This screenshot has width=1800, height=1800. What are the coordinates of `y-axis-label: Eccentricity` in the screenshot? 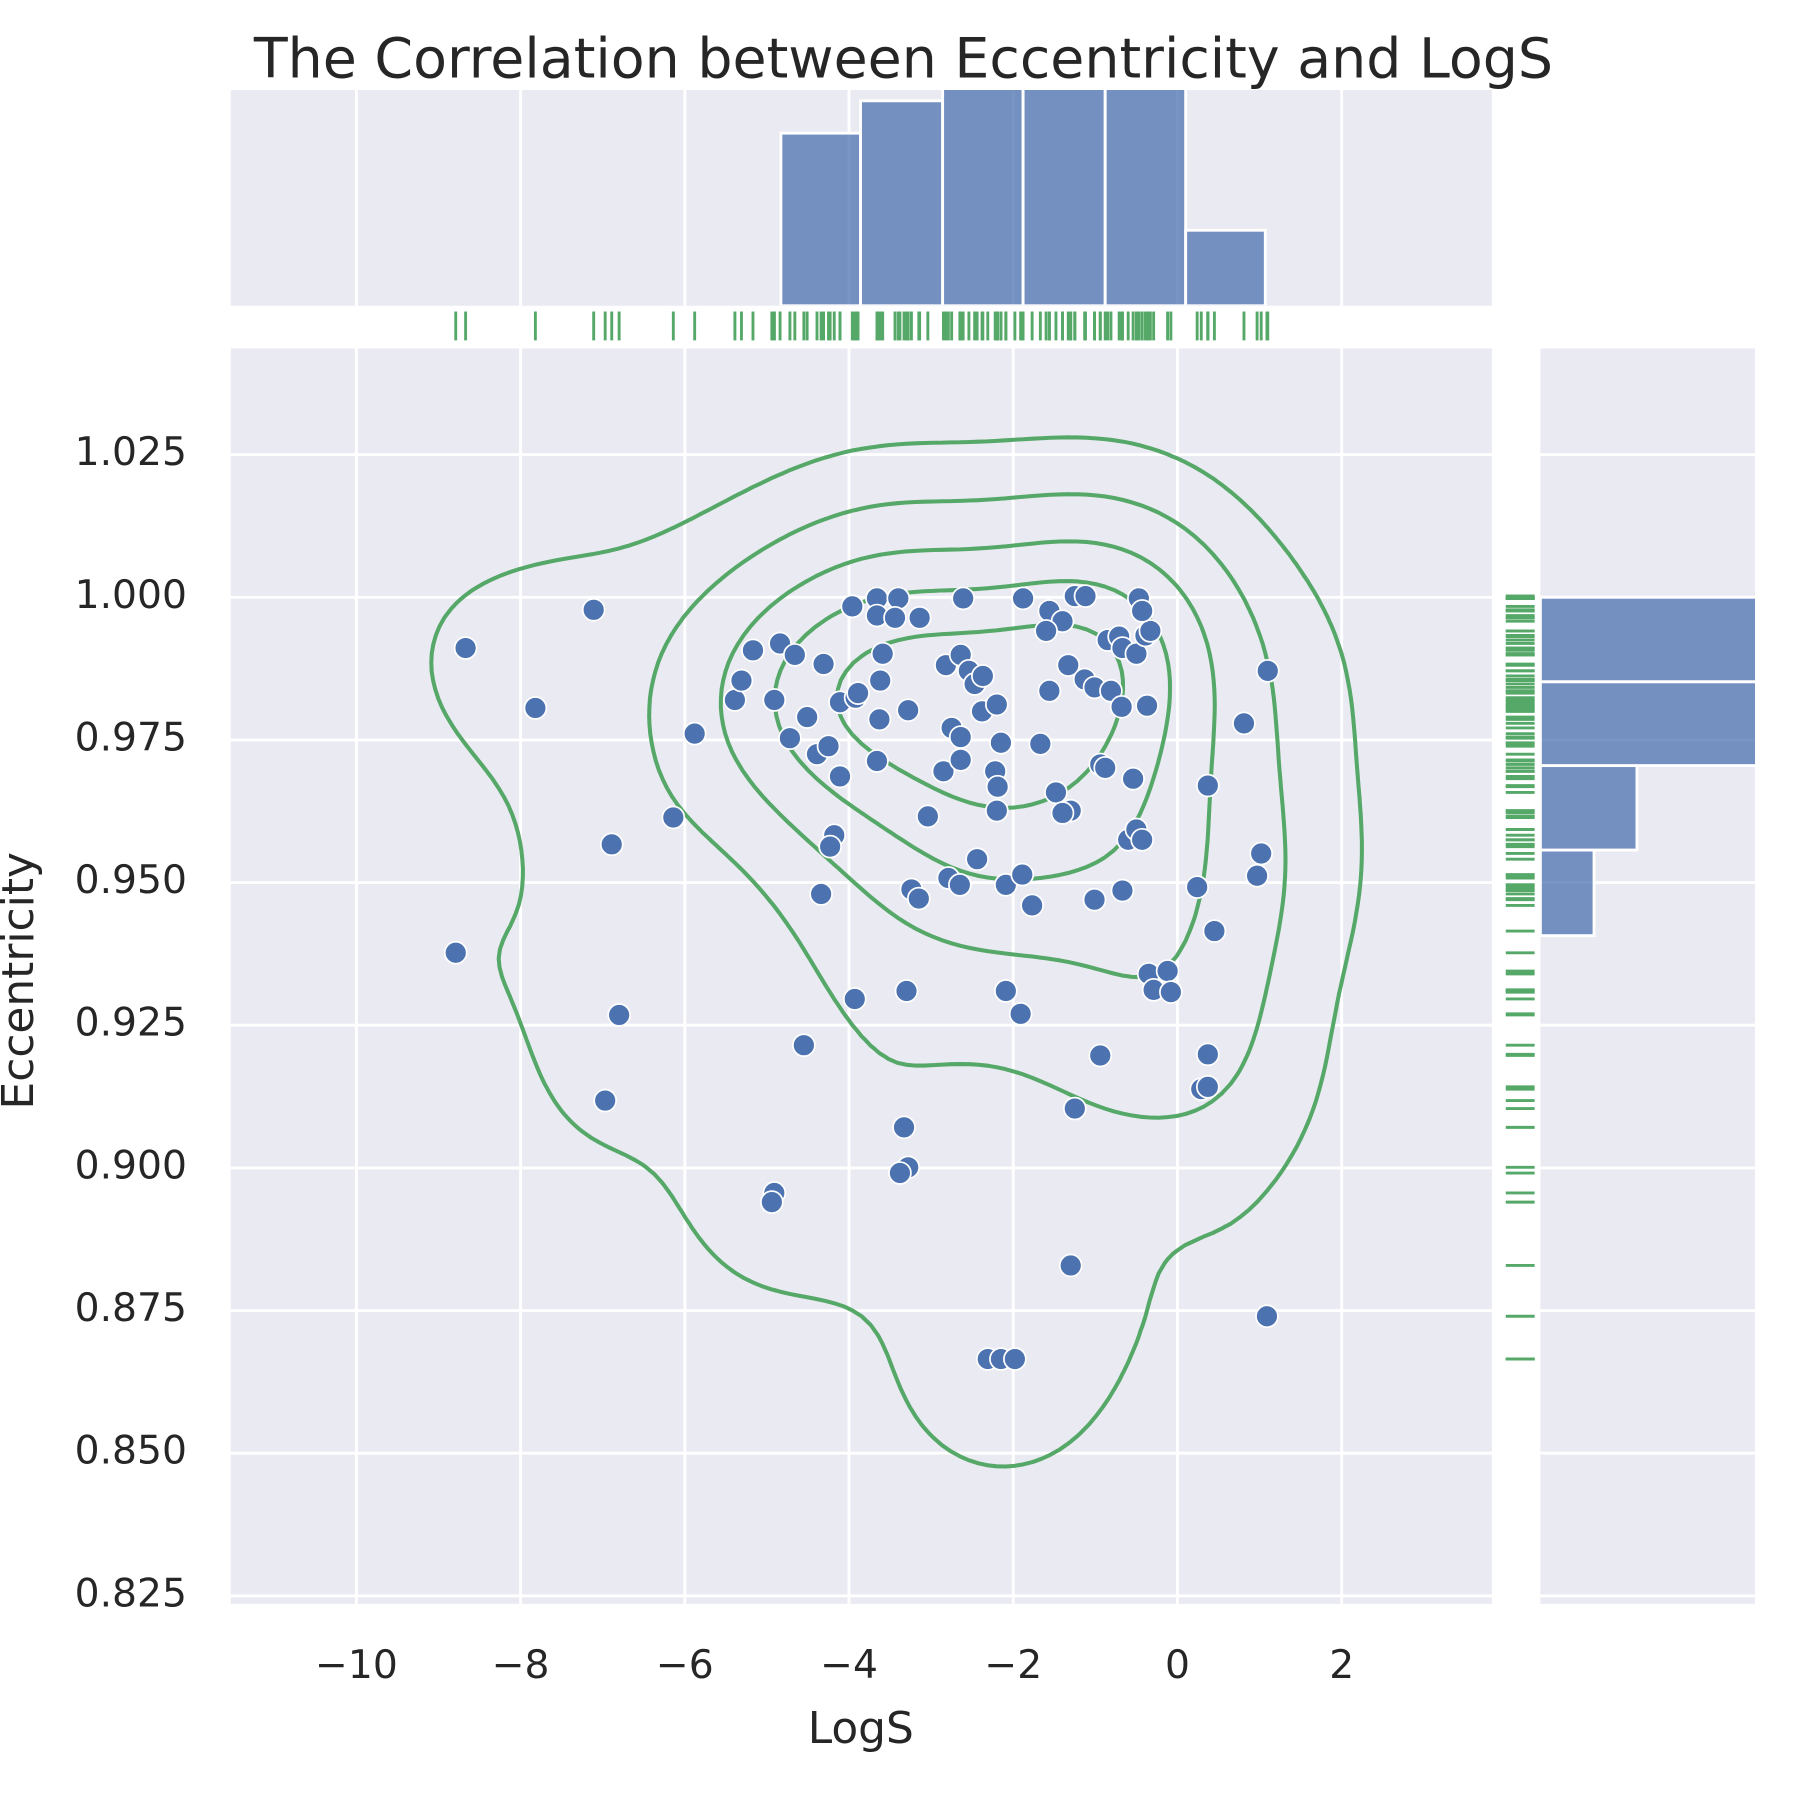 It's located at (22, 980).